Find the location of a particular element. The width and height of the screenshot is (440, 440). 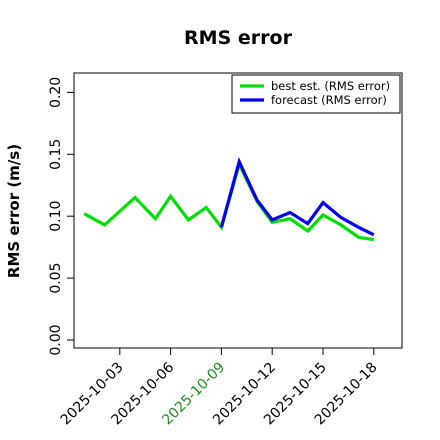

series-line-forecast is located at coordinates (297, 197).